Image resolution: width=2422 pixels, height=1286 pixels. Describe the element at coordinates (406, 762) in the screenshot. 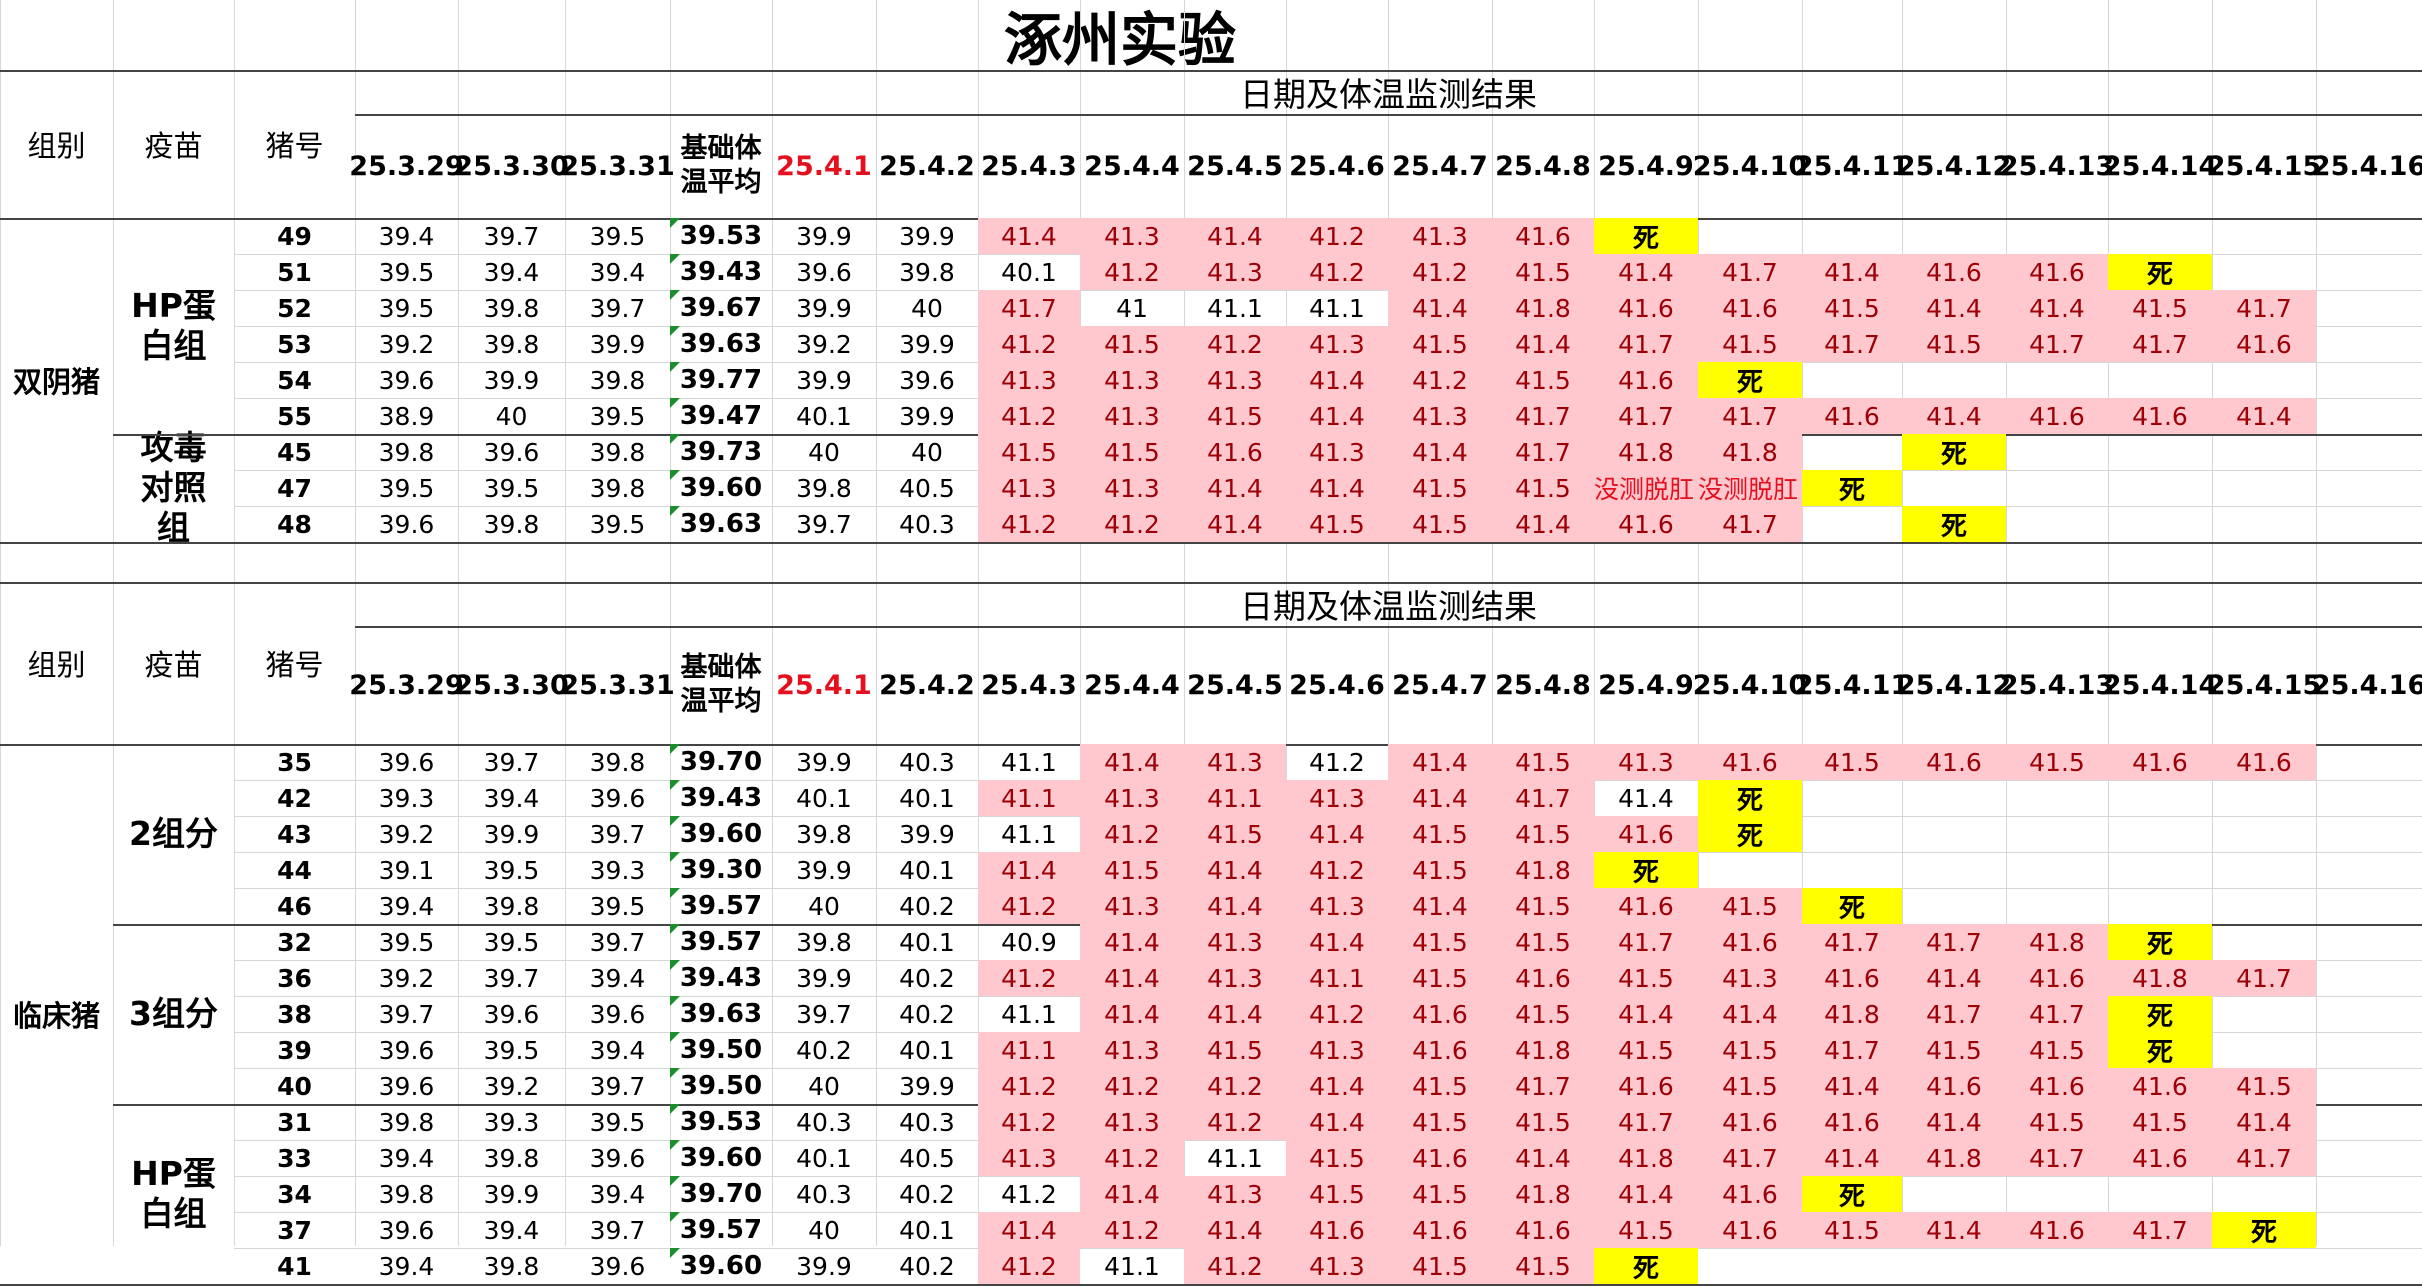

I see `pre-temp-cell: 39.6` at that location.